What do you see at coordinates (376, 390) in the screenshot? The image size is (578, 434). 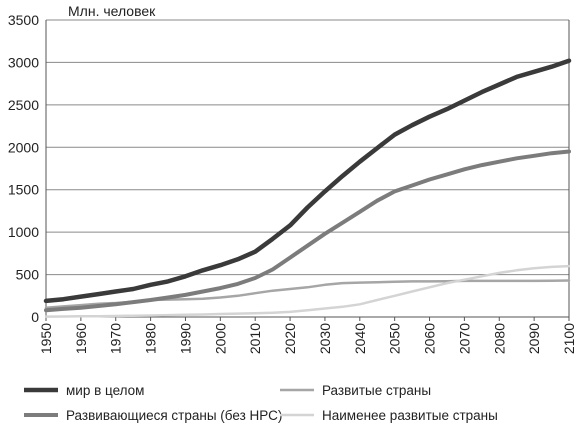 I see `legend-label-1: Развитые страны` at bounding box center [376, 390].